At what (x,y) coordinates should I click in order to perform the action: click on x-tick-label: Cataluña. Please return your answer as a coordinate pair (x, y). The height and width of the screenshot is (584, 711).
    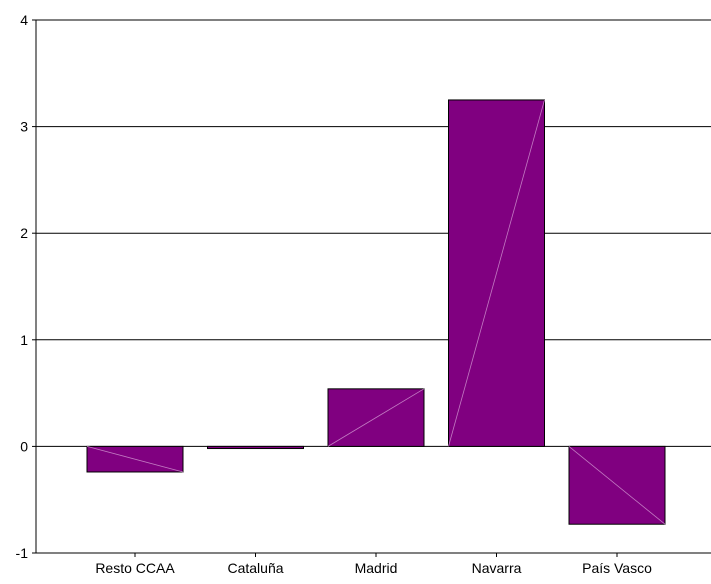
    Looking at the image, I should click on (255, 568).